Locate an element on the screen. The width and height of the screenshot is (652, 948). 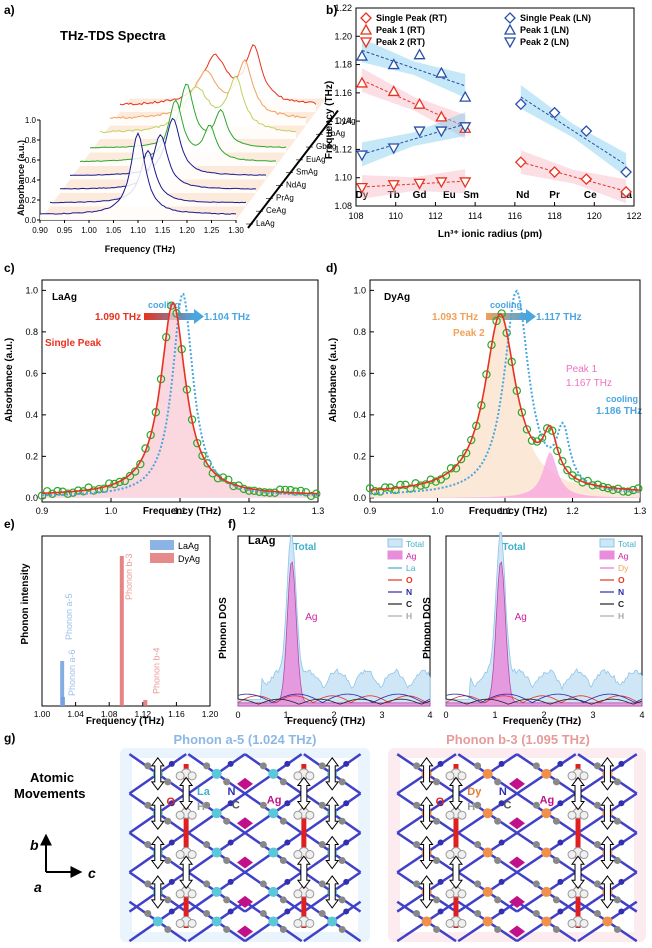
panel-f2-xtick-label: 1 is located at coordinates (494, 715).